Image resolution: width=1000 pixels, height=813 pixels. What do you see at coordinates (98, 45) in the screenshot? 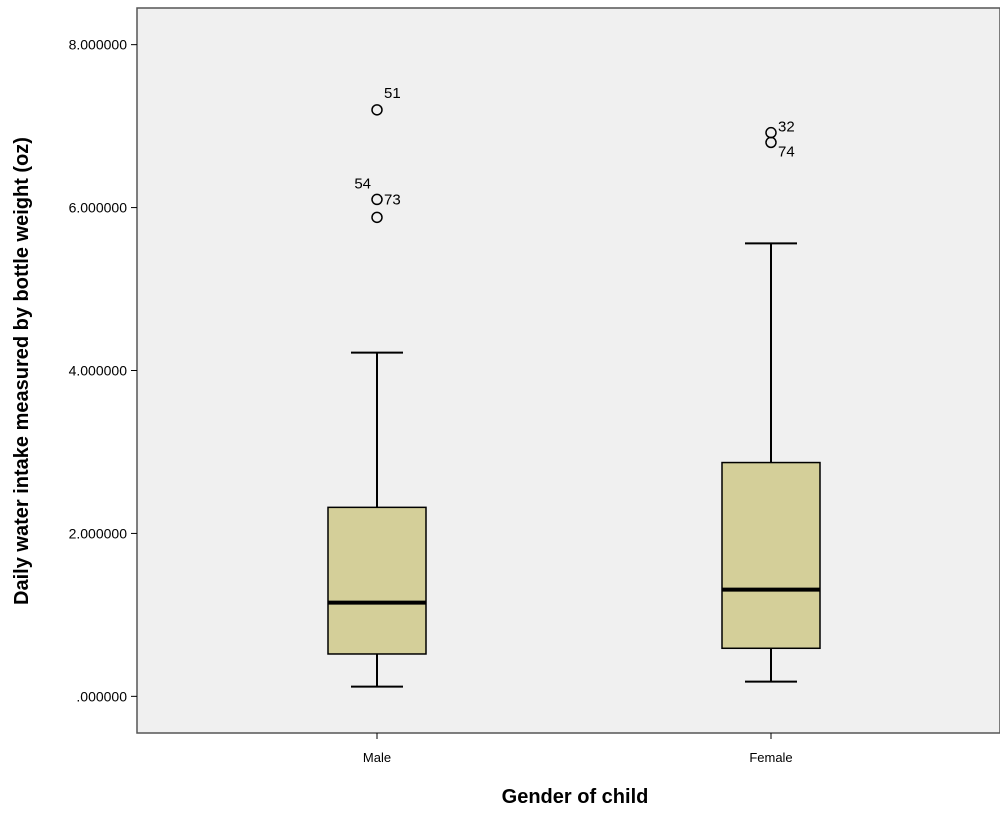
I see `y-tick-label: 8.000000` at bounding box center [98, 45].